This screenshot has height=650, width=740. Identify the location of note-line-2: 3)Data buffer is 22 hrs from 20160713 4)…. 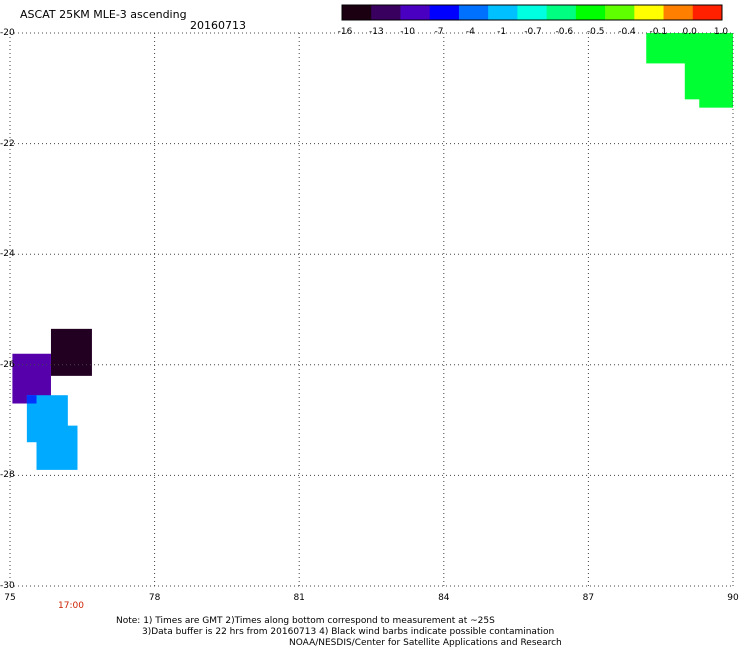
(348, 632).